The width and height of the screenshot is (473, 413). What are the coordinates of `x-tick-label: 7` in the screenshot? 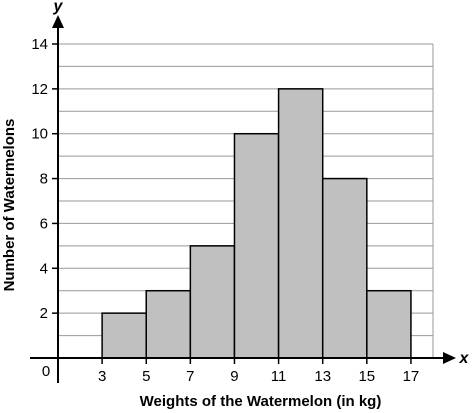 It's located at (190, 376).